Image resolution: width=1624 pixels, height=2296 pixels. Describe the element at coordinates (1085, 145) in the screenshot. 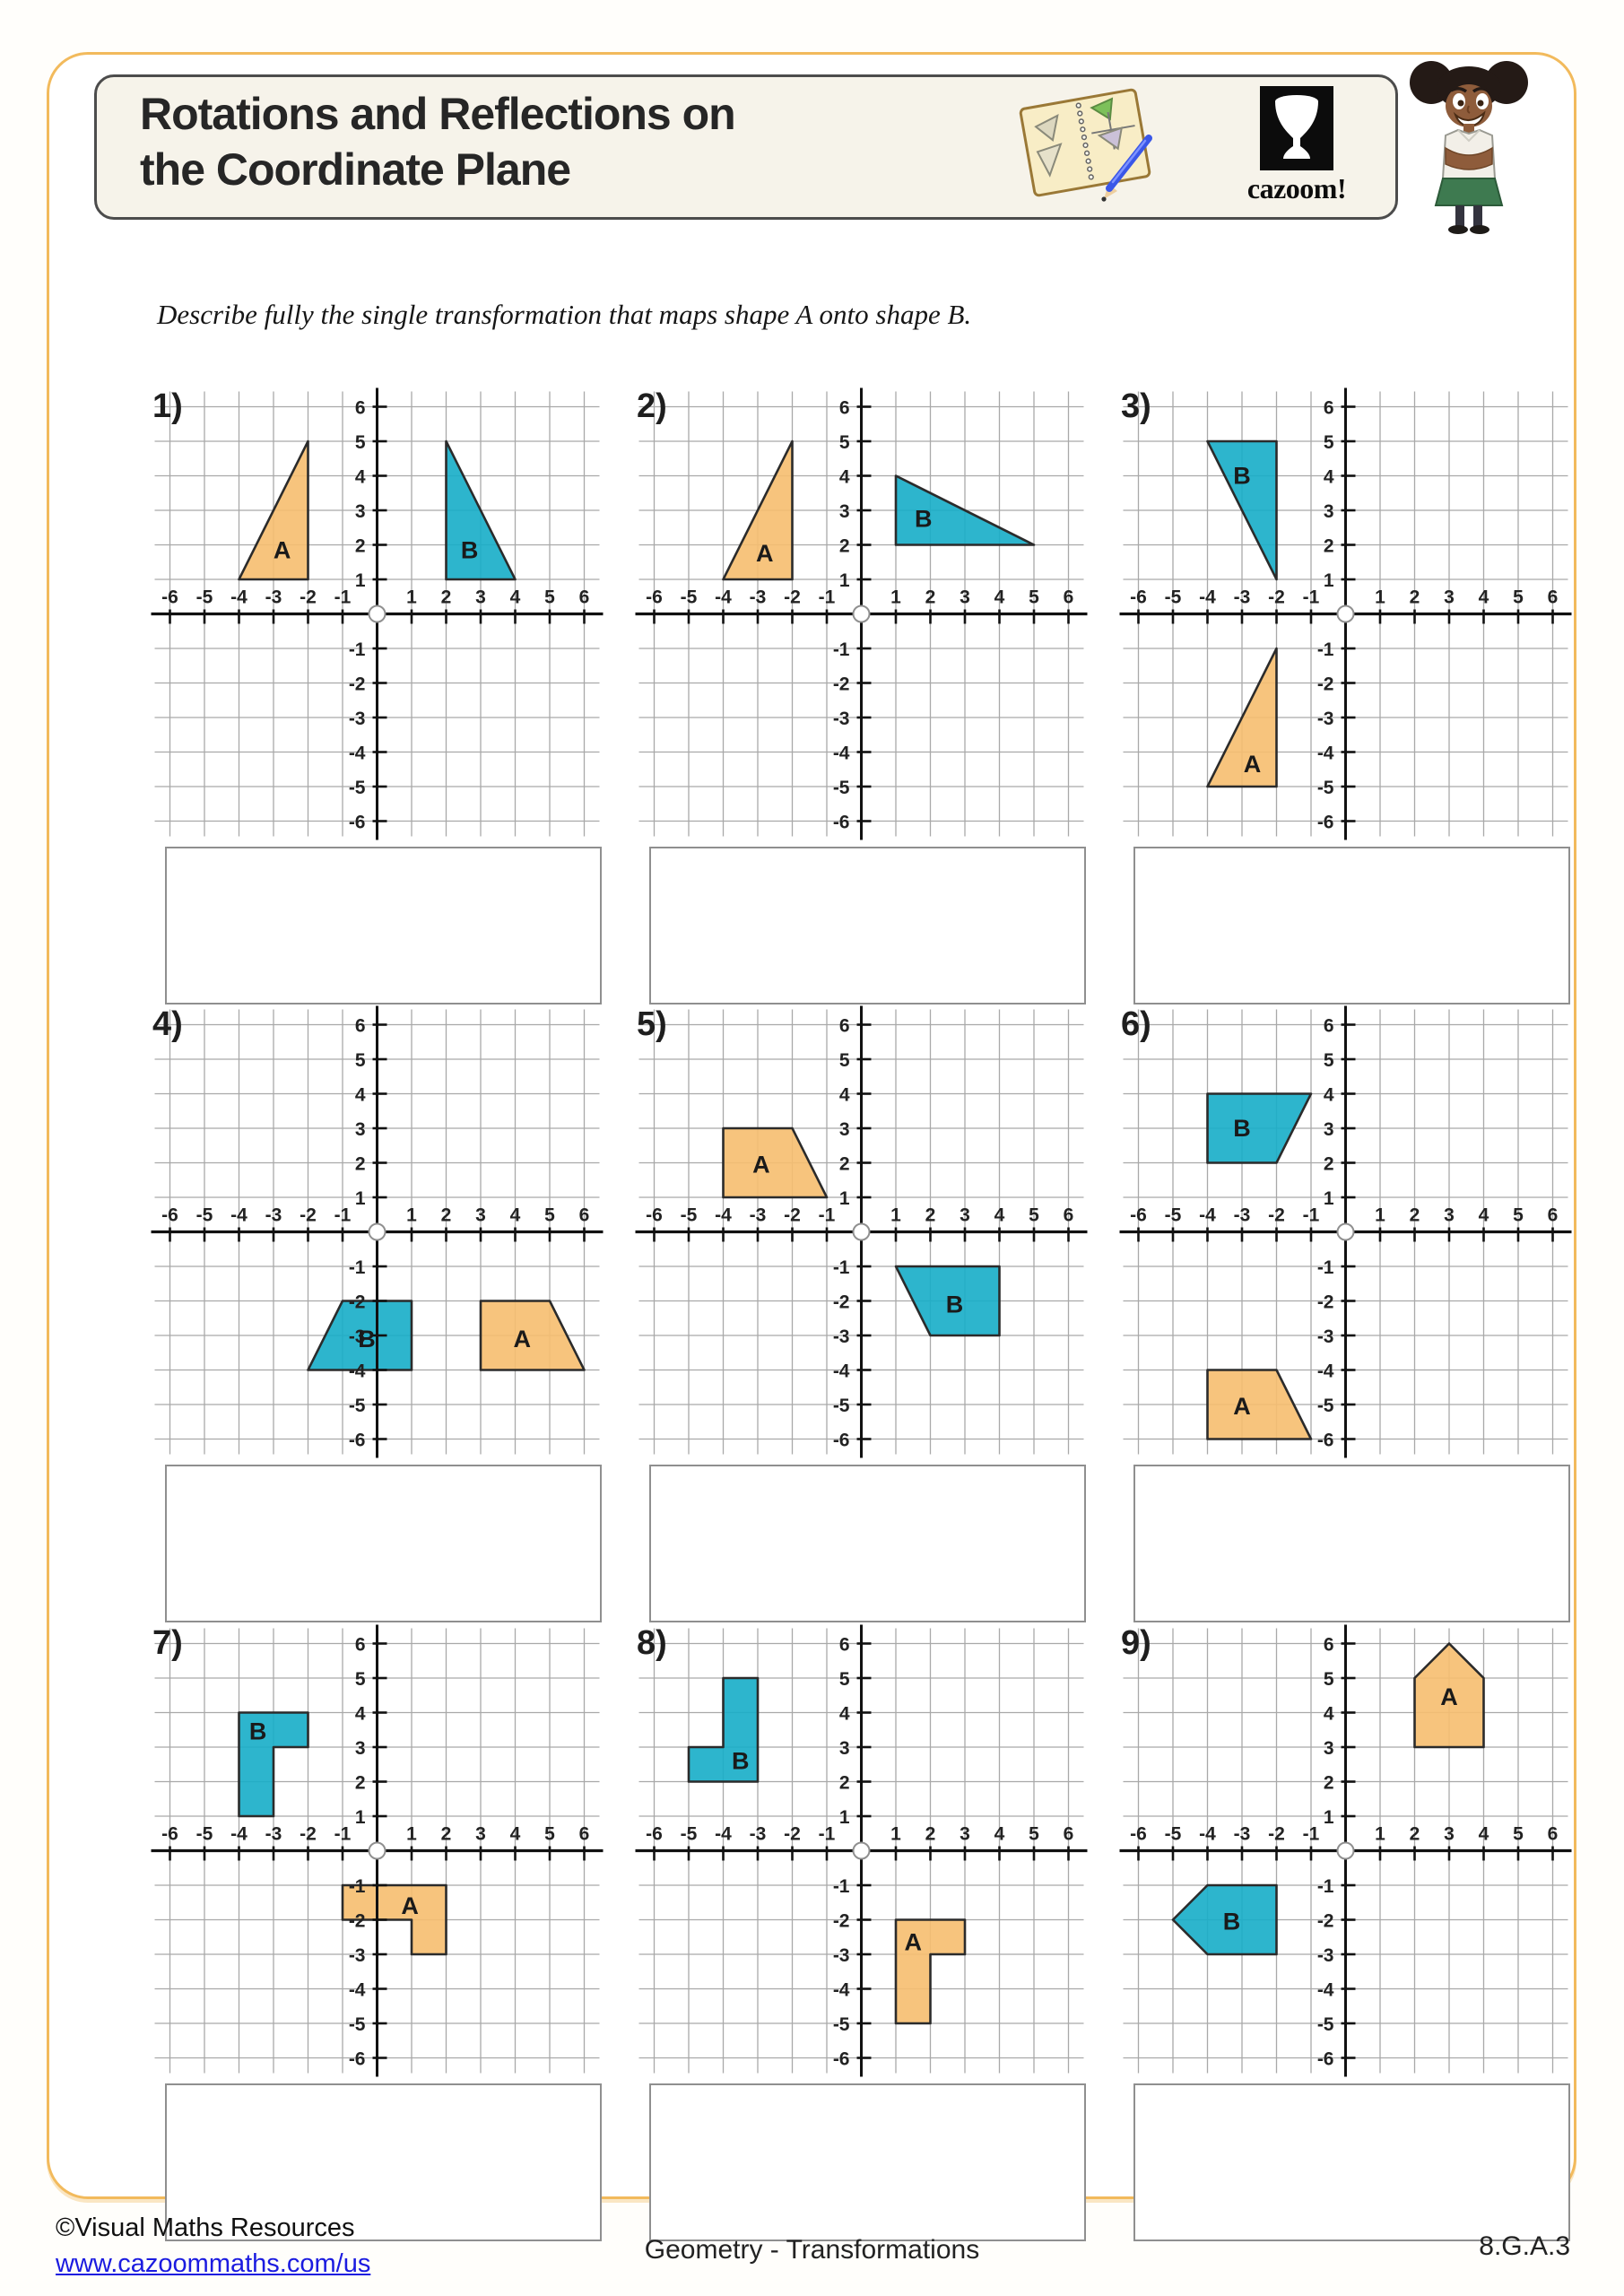

I see `notebook-geometry-icon` at that location.